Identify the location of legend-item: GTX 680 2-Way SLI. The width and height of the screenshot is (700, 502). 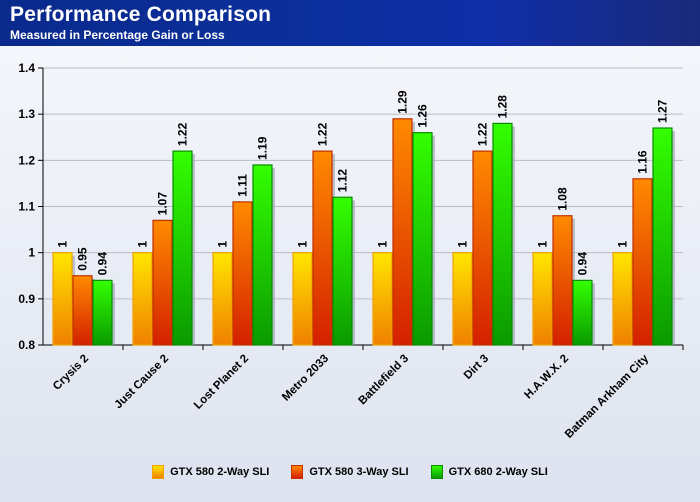
(489, 472).